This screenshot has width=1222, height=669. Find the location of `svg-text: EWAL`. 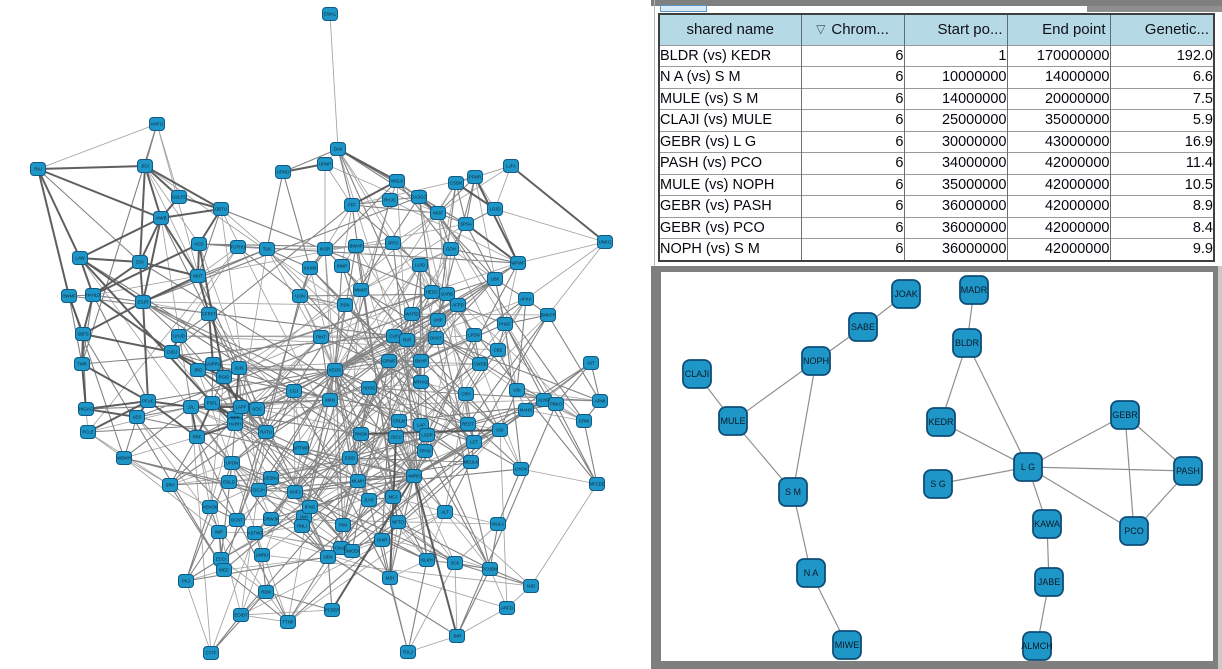

svg-text: EWAL is located at coordinates (330, 14).